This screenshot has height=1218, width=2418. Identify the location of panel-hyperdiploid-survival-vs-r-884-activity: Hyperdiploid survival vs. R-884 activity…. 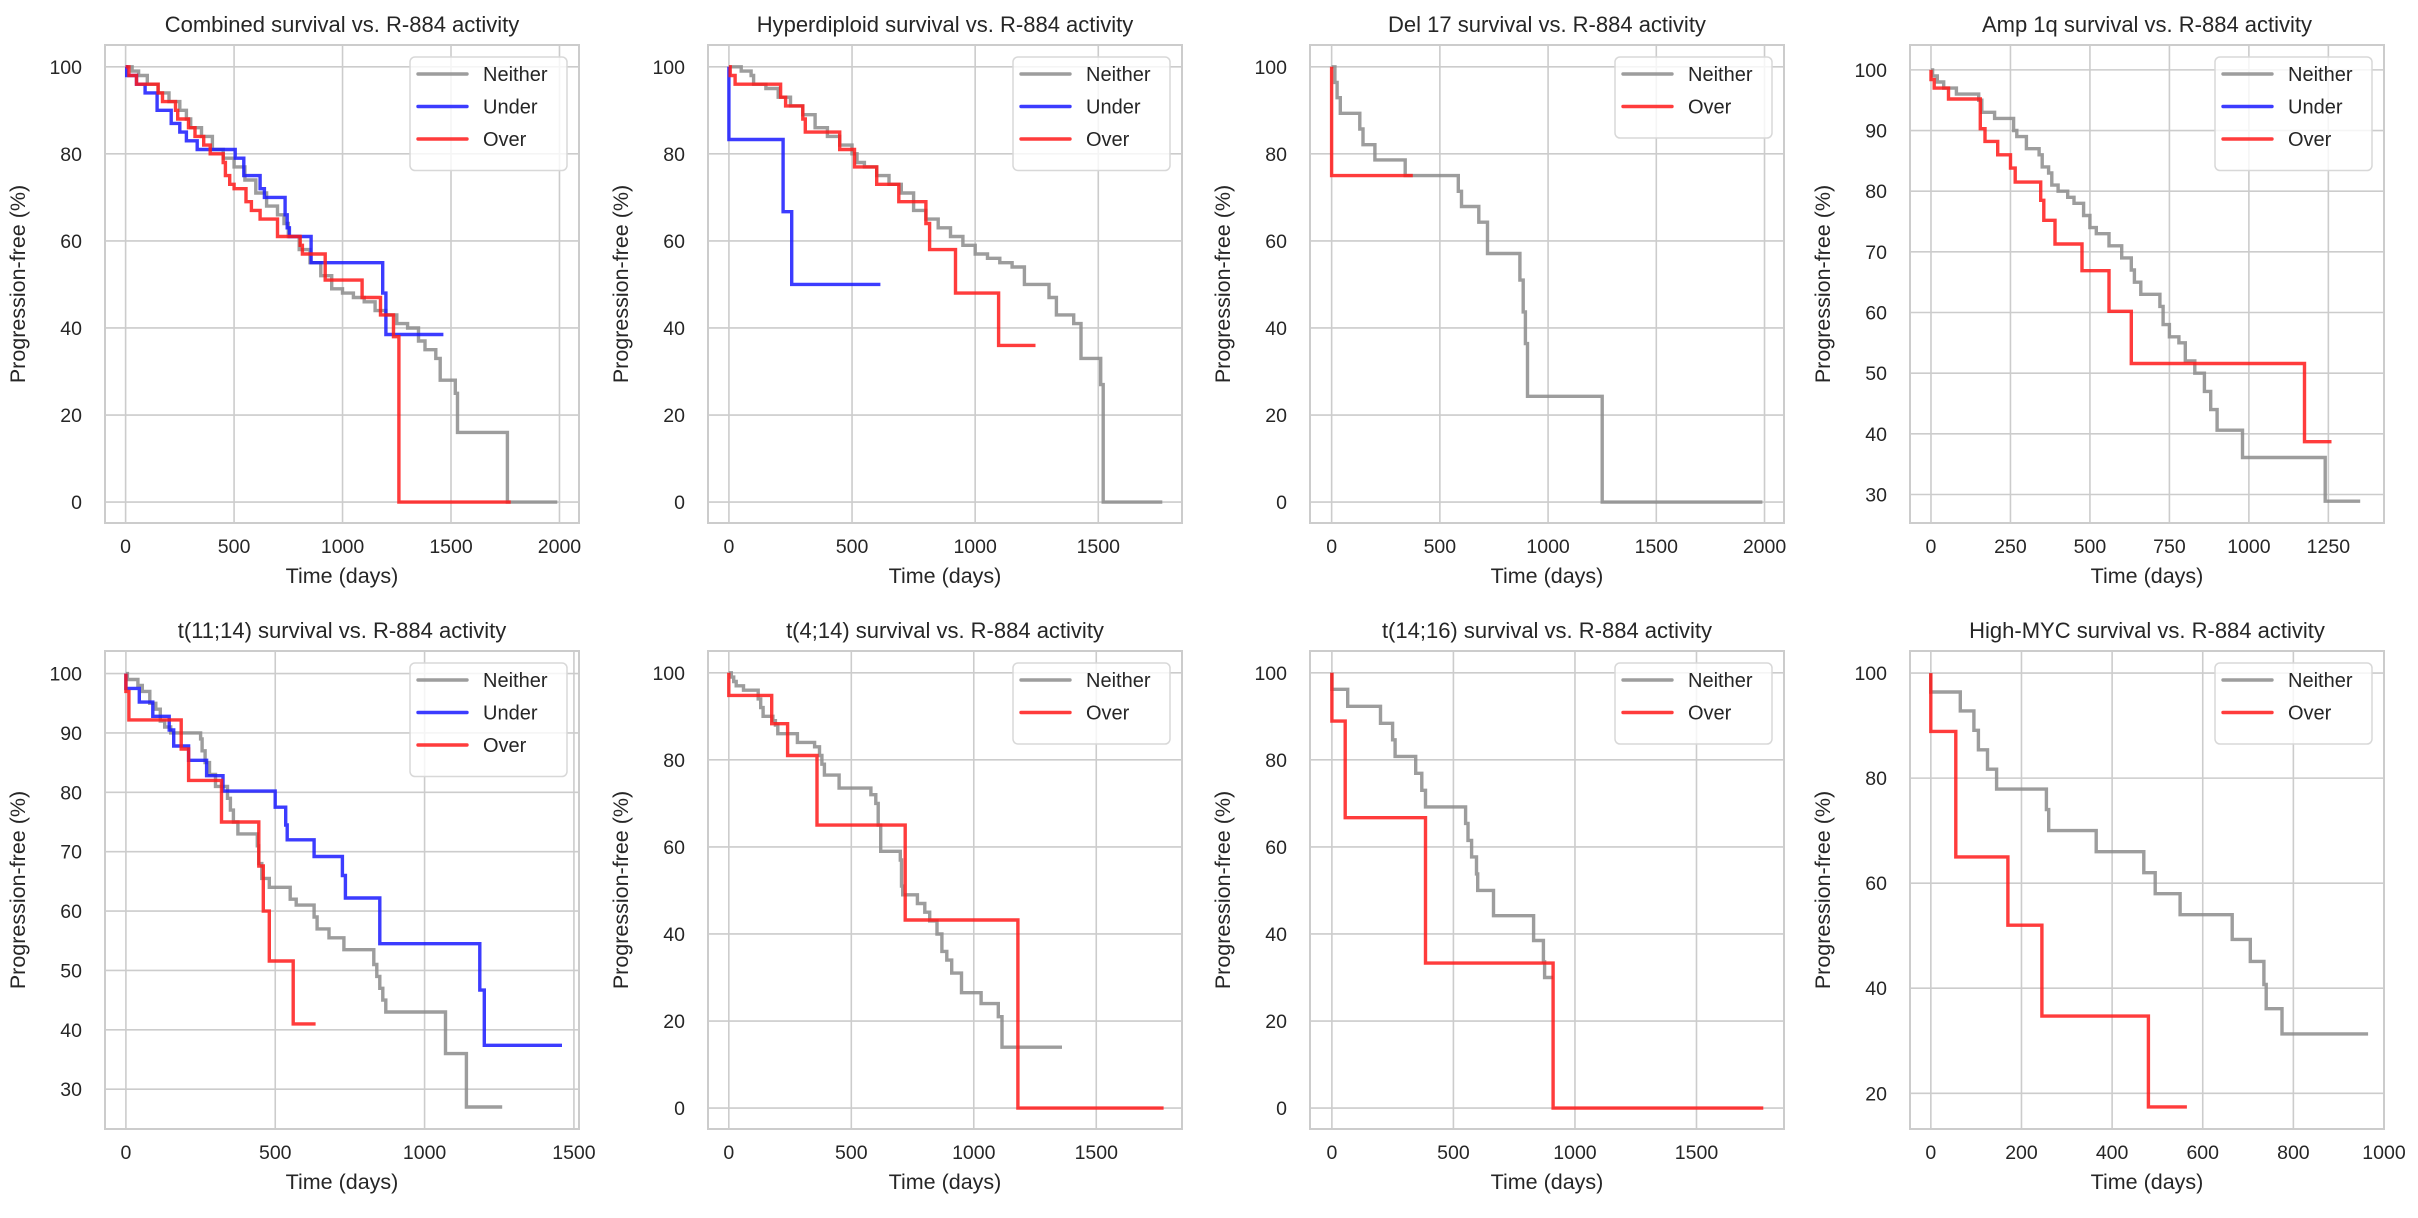
(896, 300).